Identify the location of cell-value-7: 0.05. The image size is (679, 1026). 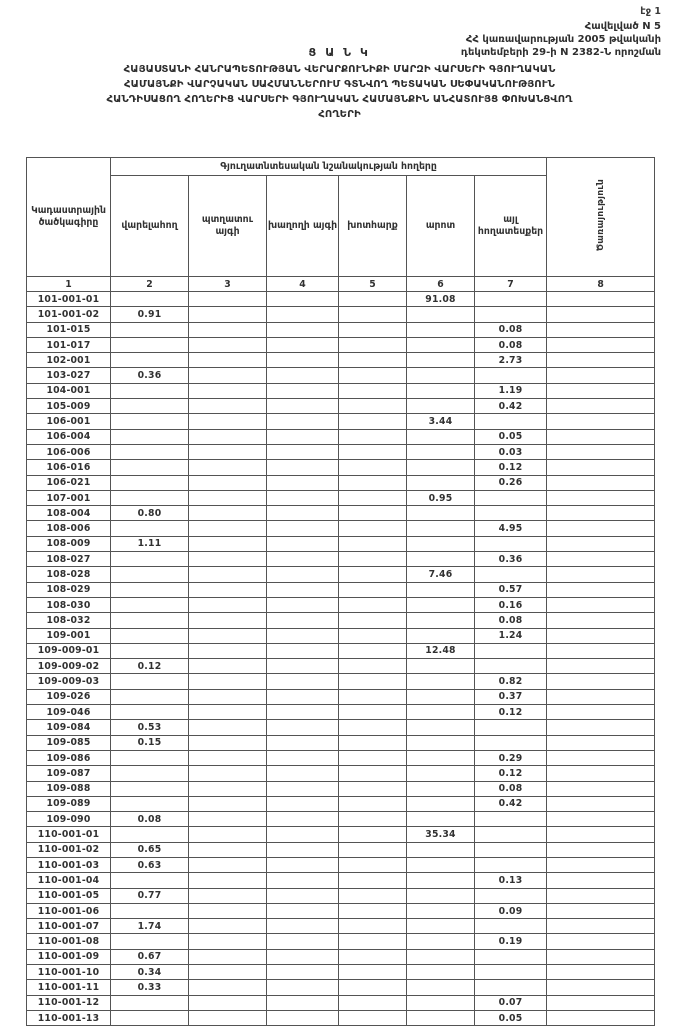
(510, 436).